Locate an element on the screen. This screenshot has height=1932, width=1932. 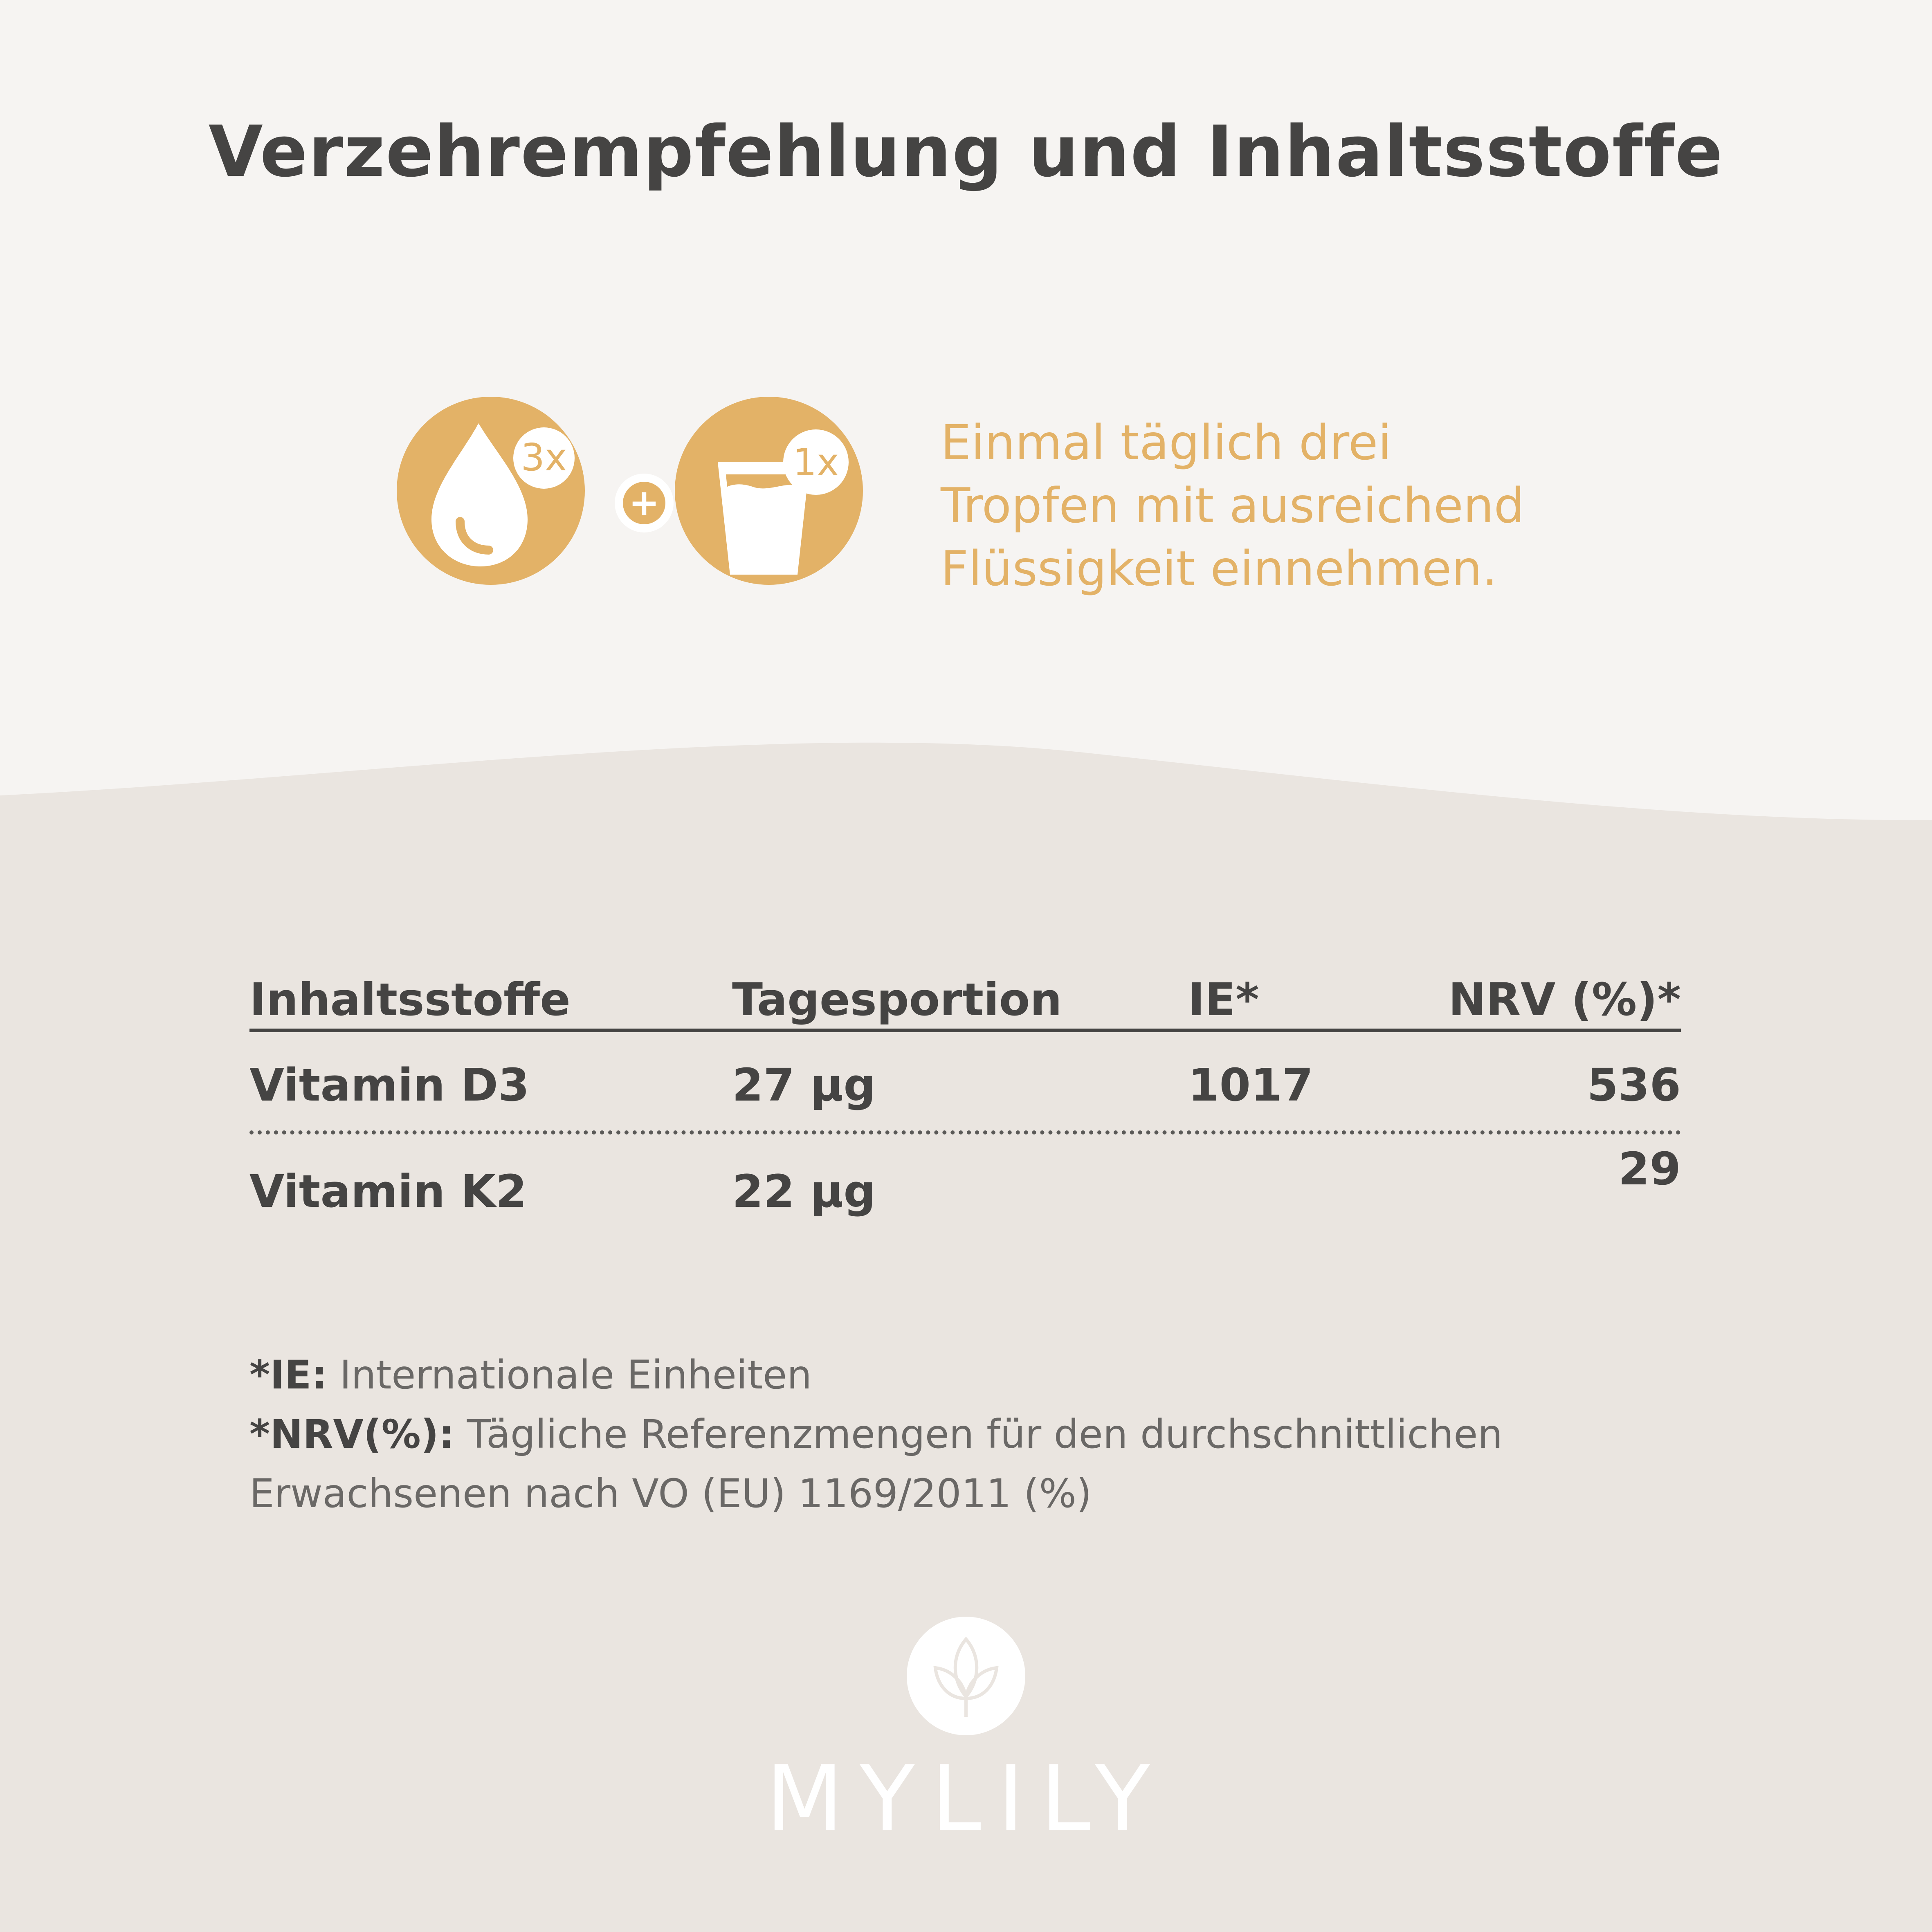
footnote-ie-label: *IE: is located at coordinates (288, 1375).